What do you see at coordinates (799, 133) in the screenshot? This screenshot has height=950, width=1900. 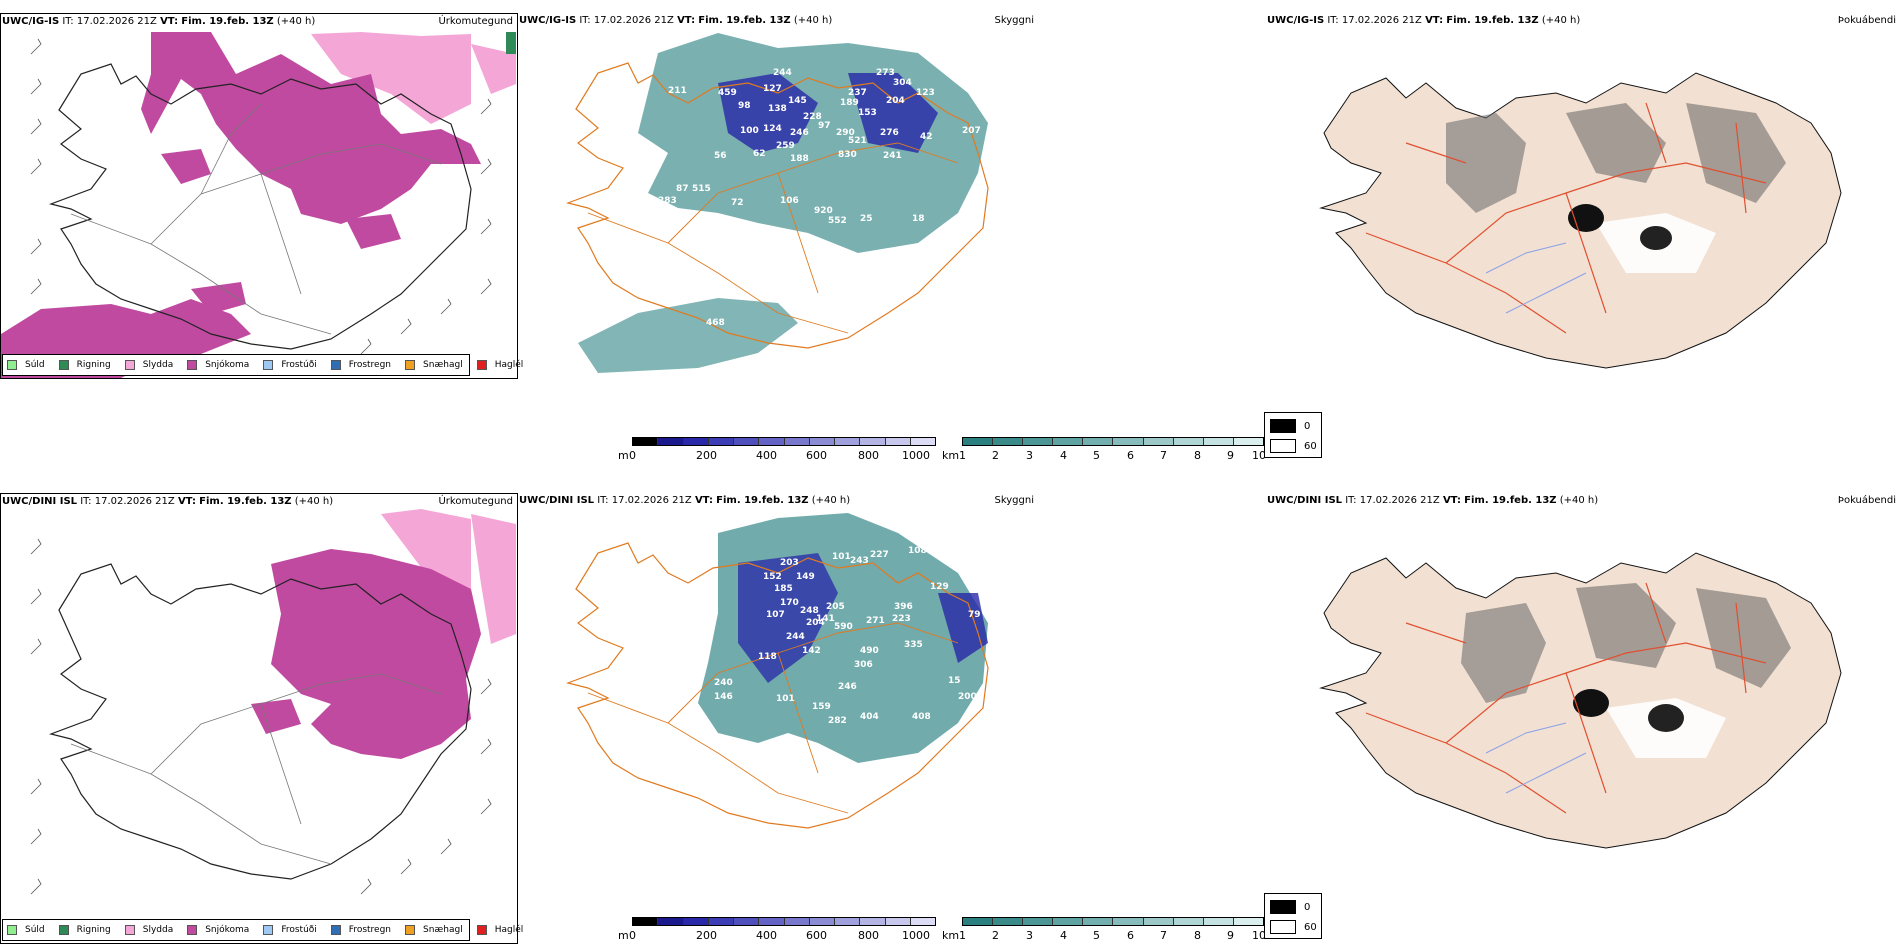 I see `cloud-base-label: 246` at bounding box center [799, 133].